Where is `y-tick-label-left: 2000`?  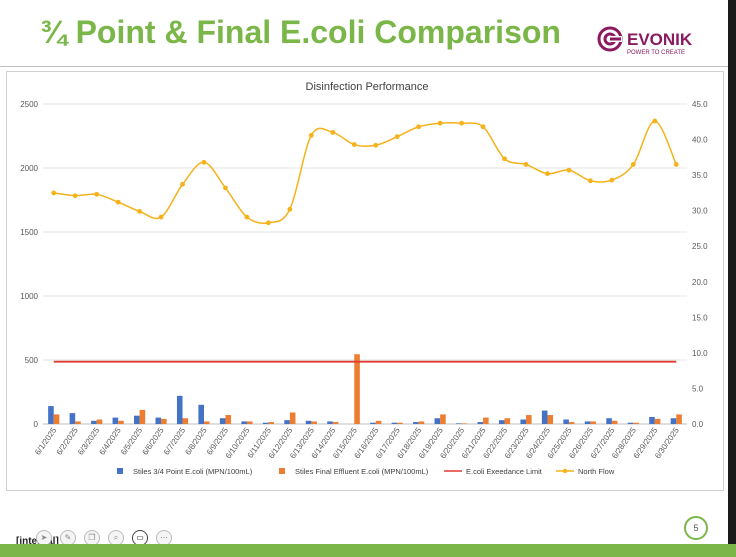 y-tick-label-left: 2000 is located at coordinates (29, 168).